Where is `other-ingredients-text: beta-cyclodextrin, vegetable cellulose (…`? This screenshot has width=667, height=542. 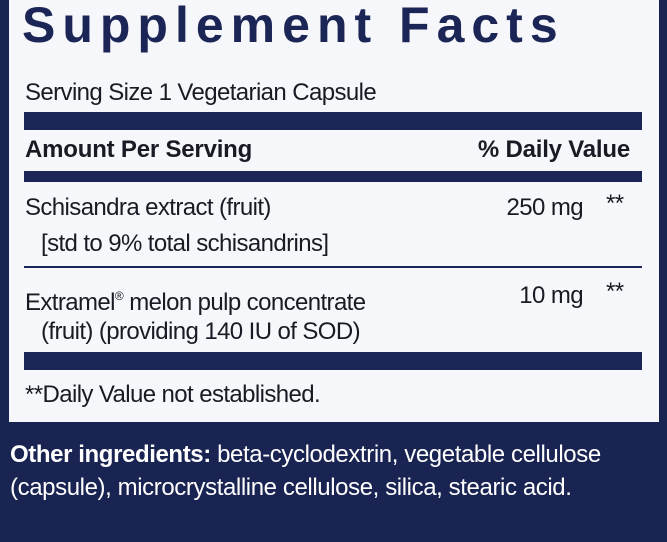 other-ingredients-text: beta-cyclodextrin, vegetable cellulose (… is located at coordinates (305, 471).